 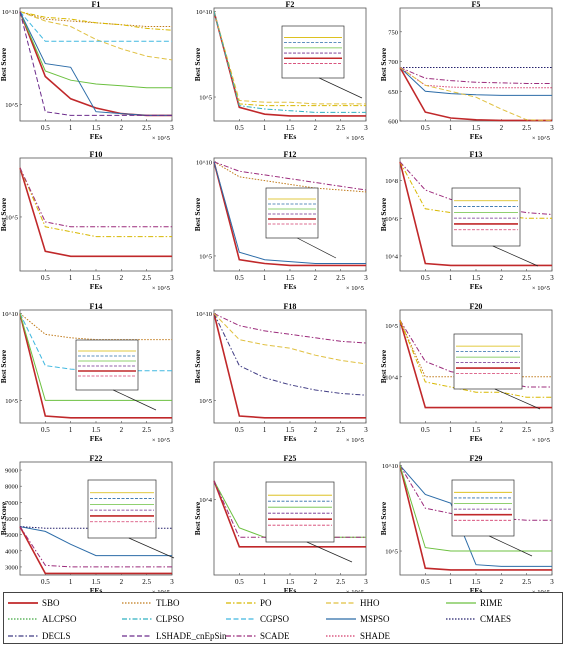 What do you see at coordinates (393, 62) in the screenshot?
I see `y-tick-label: 700` at bounding box center [393, 62].